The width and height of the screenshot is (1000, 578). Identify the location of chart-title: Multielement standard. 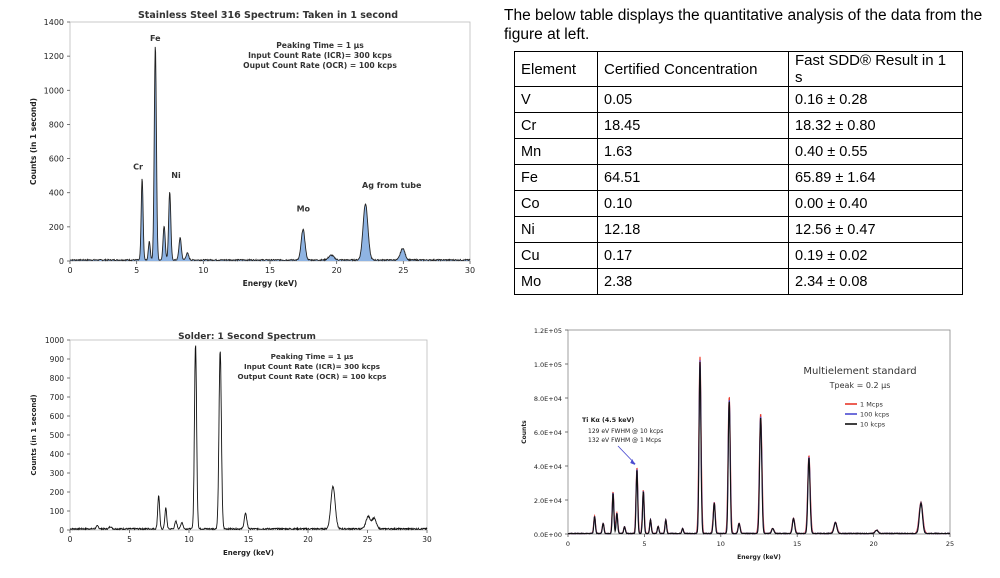
(859, 371).